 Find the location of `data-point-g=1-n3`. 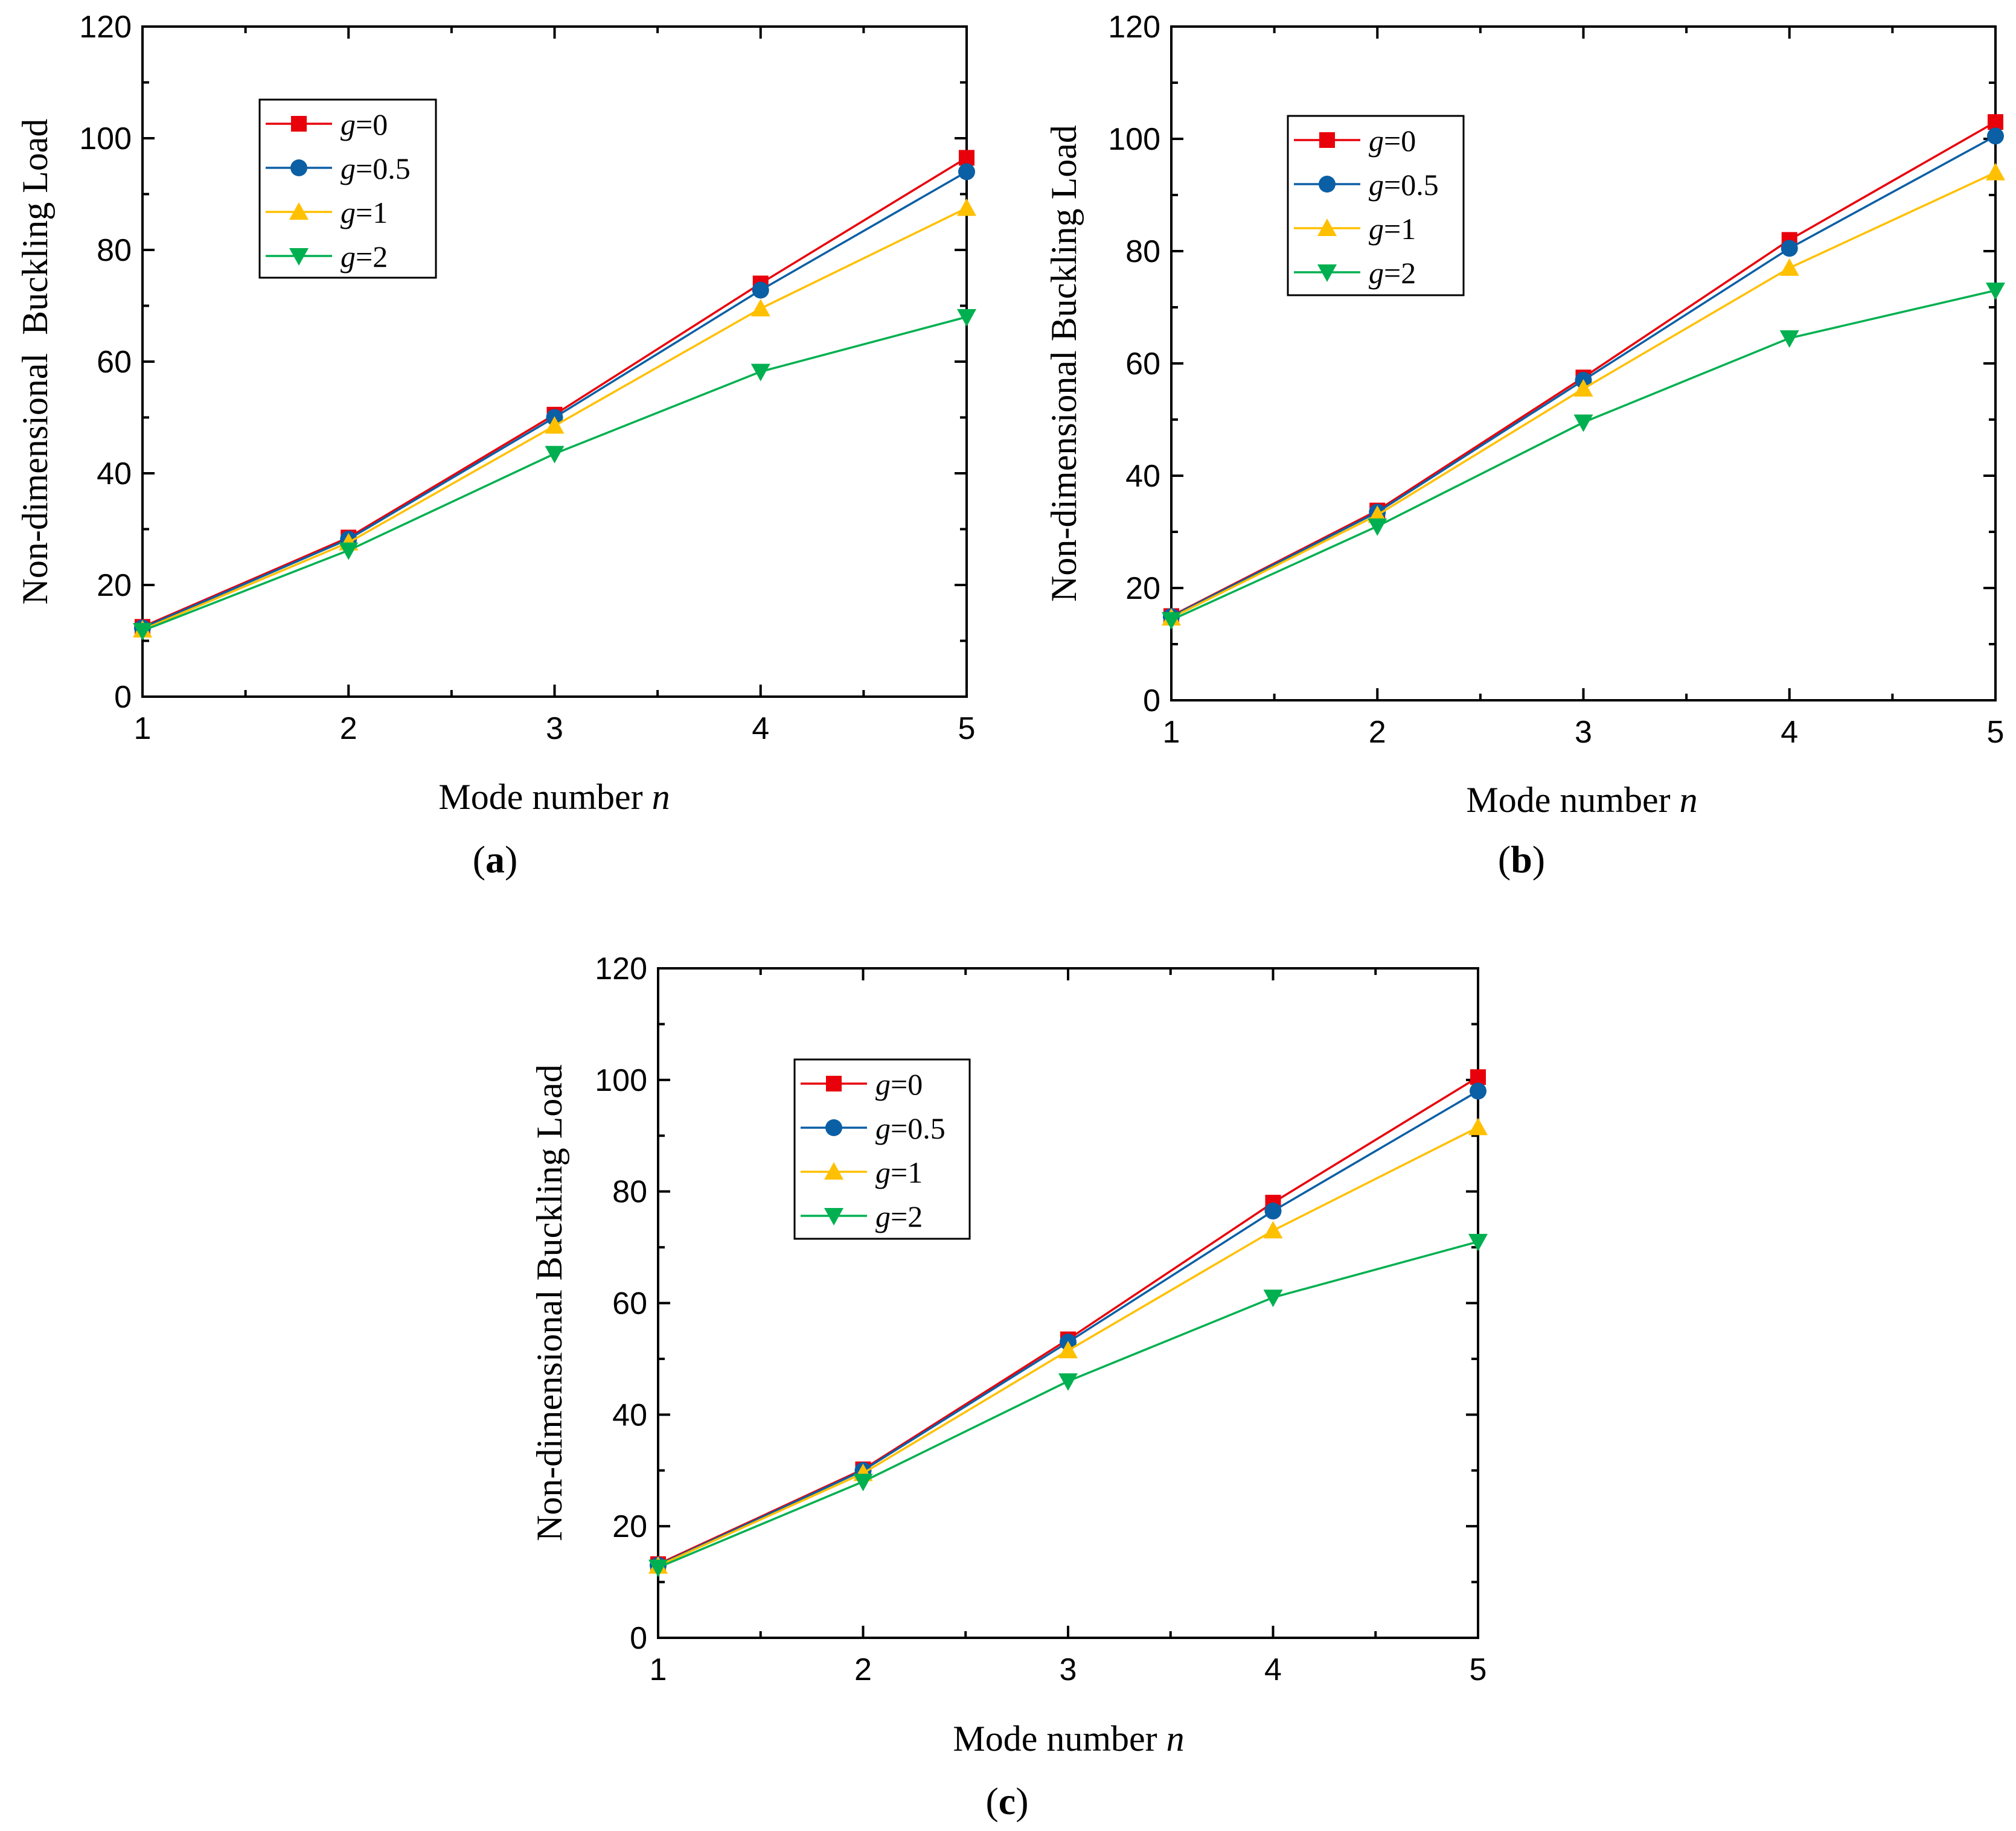

data-point-g=1-n3 is located at coordinates (1068, 1350).